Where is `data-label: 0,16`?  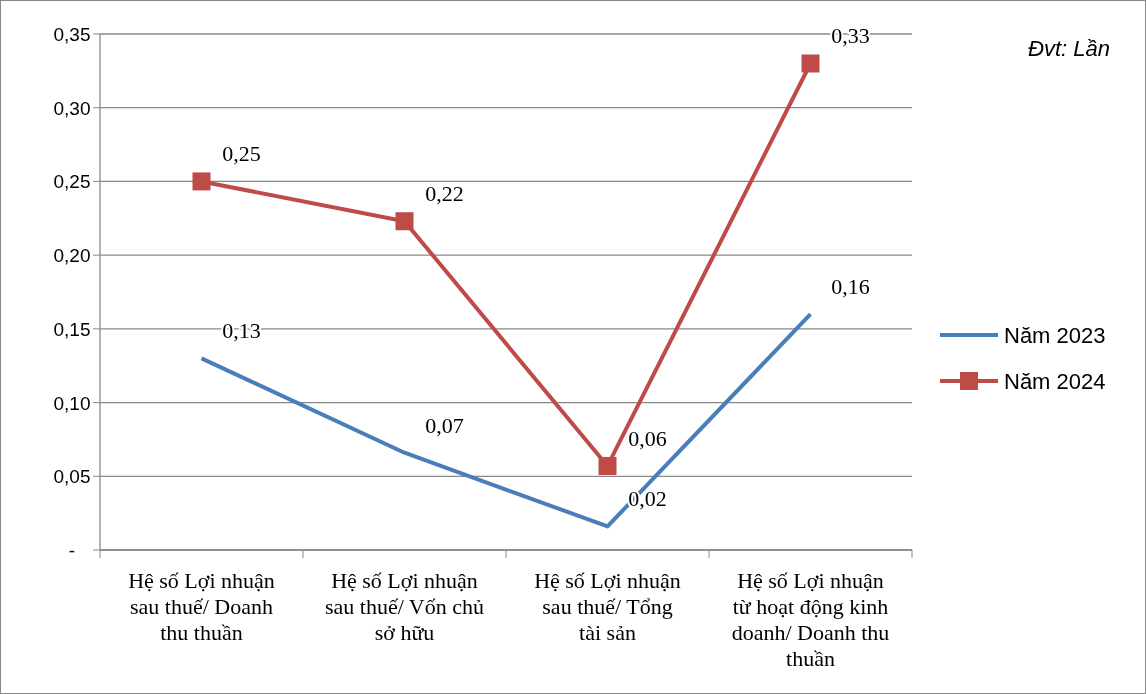 data-label: 0,16 is located at coordinates (850, 287).